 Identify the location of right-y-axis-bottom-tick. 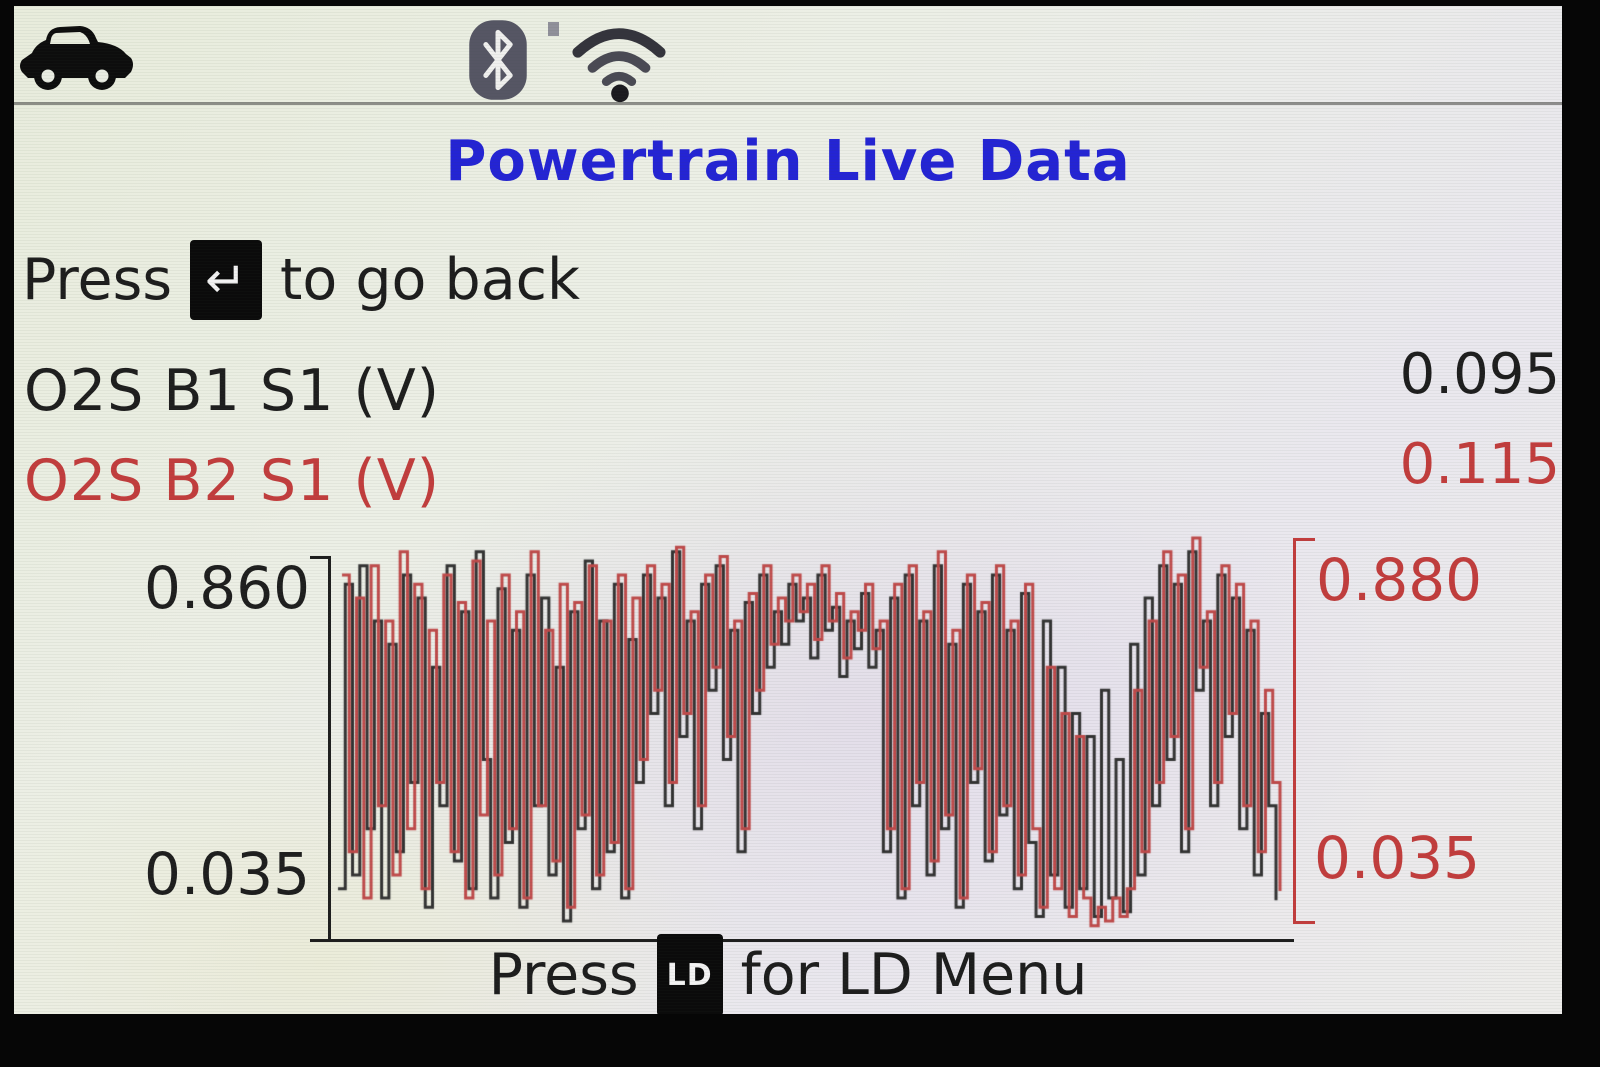
(1304, 922).